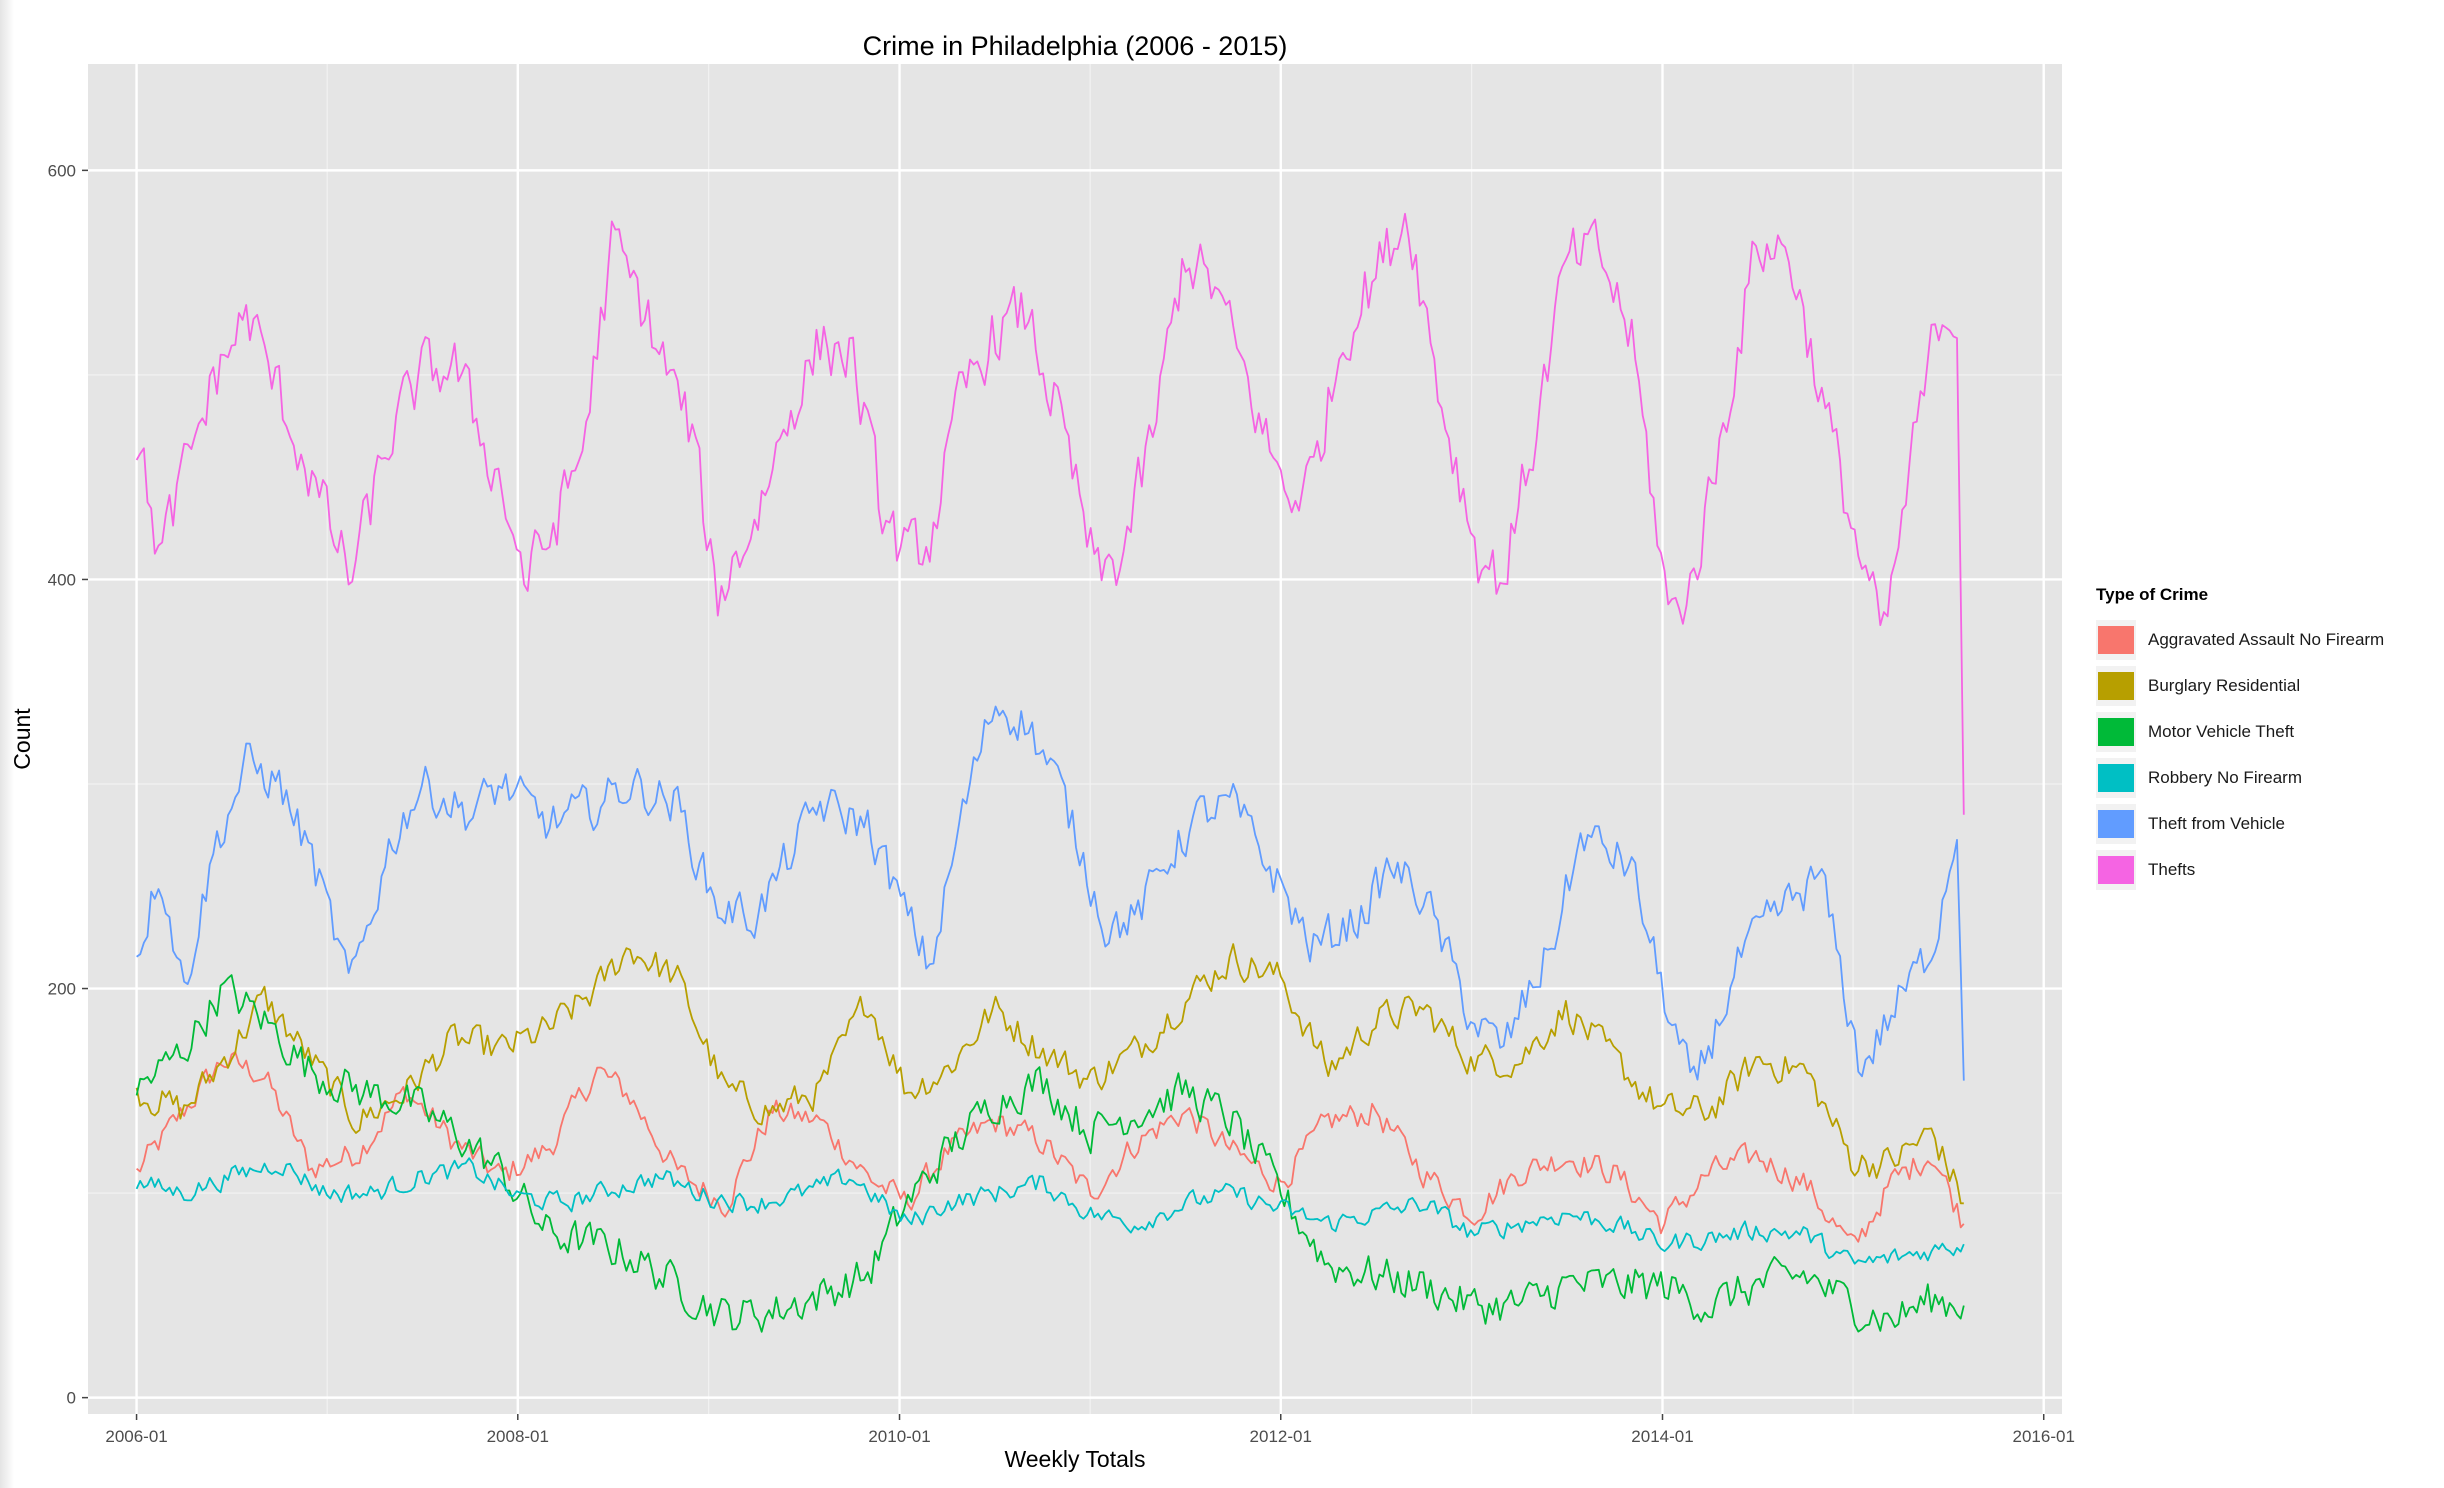  What do you see at coordinates (2152, 594) in the screenshot?
I see `legend-title: Type of Crime` at bounding box center [2152, 594].